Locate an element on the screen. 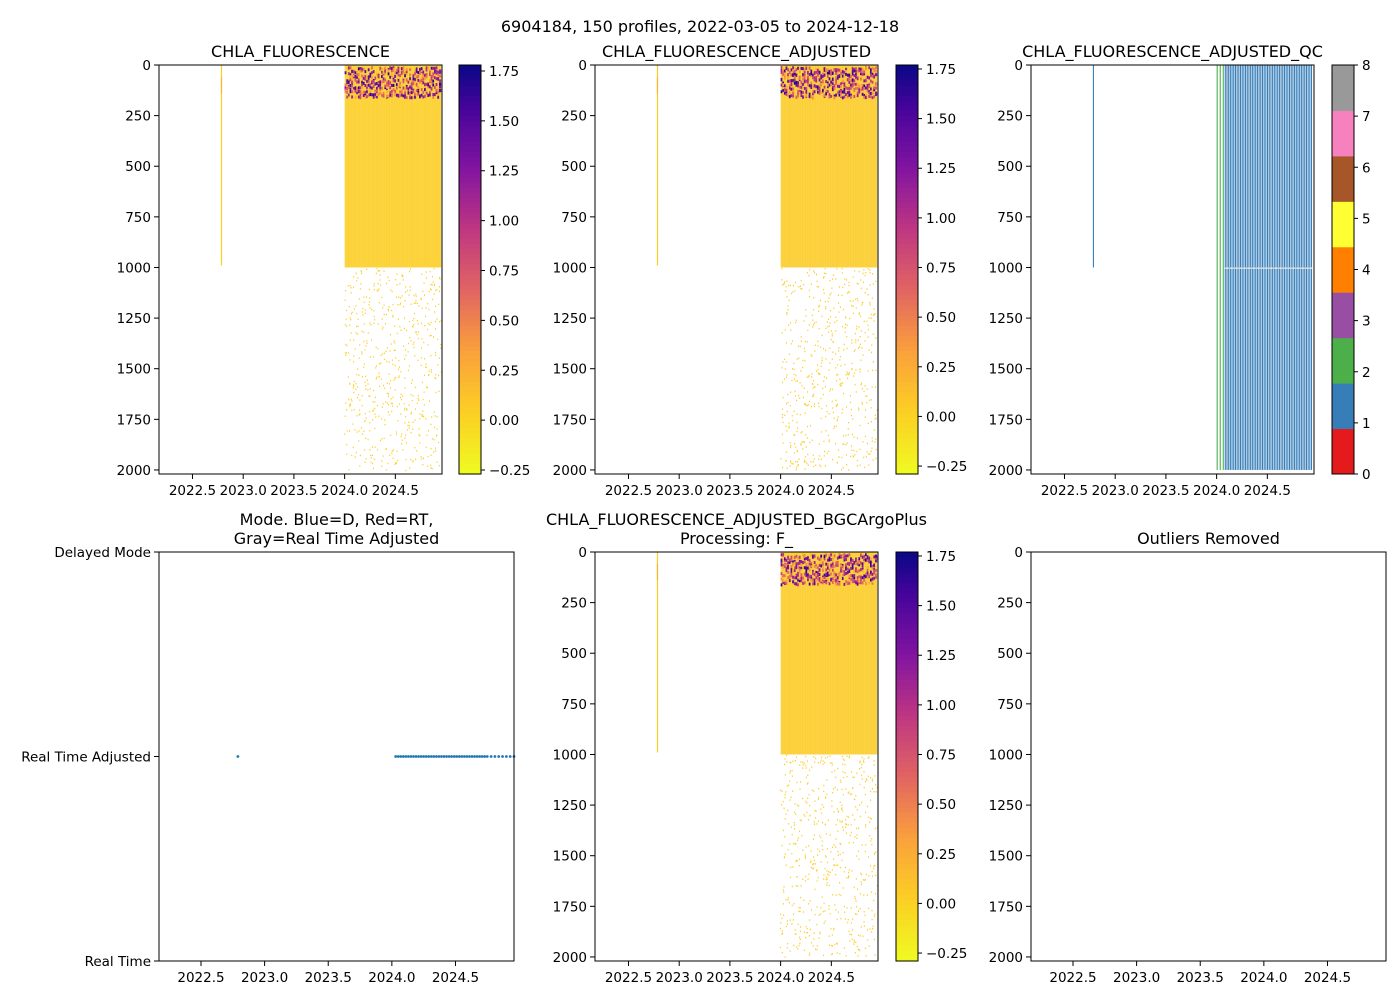 Image resolution: width=1400 pixels, height=1004 pixels. y-tick-label: 1000 is located at coordinates (1006, 268).